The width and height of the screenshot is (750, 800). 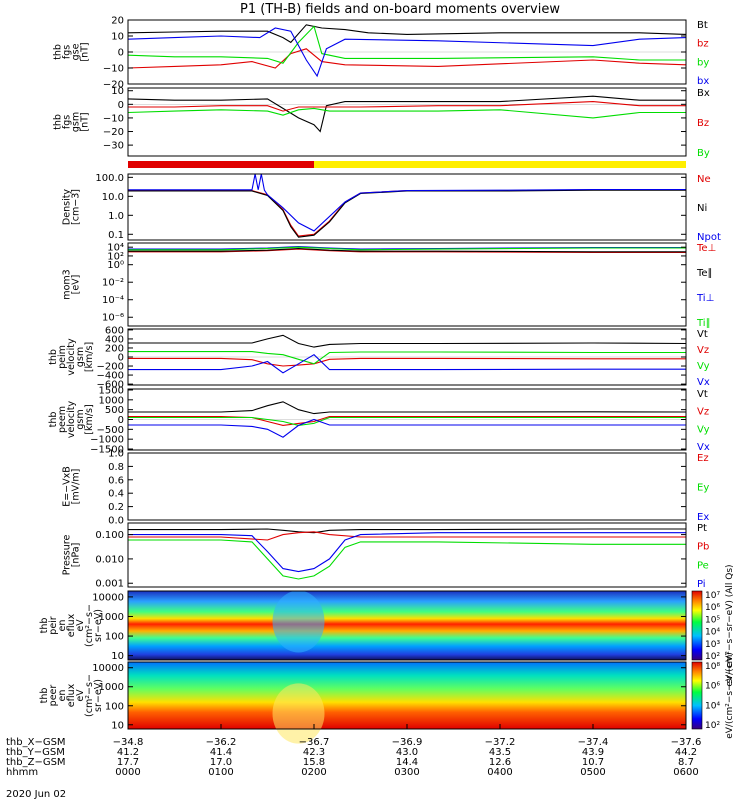 What do you see at coordinates (114, 410) in the screenshot?
I see `y-tick-label: 500` at bounding box center [114, 410].